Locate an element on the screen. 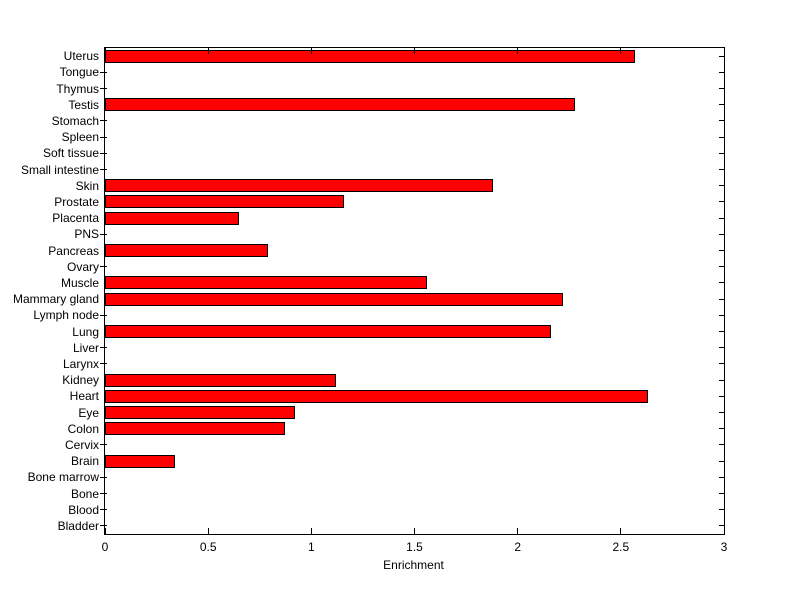 The width and height of the screenshot is (800, 599). category-label: Spleen is located at coordinates (80, 137).